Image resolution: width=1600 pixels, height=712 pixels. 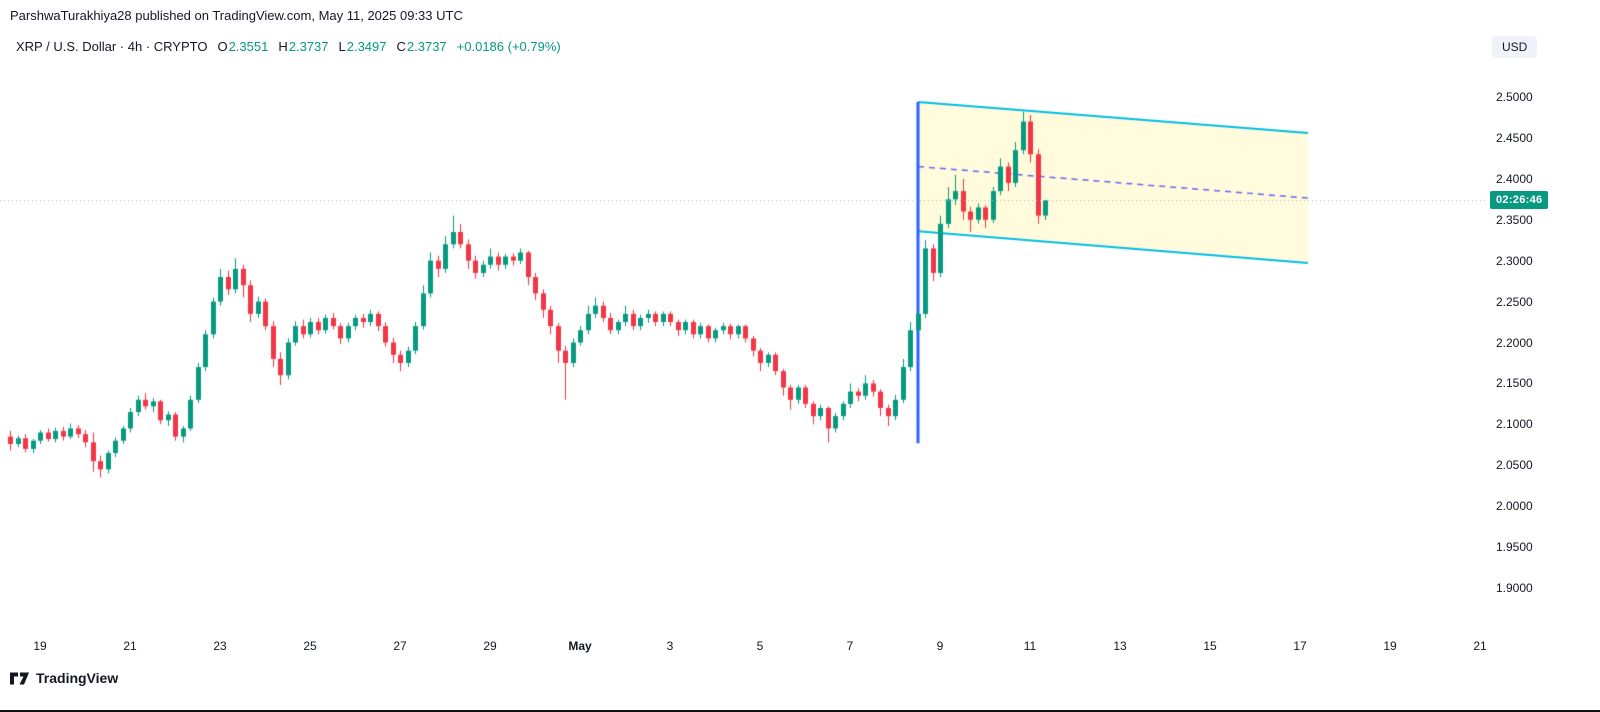 What do you see at coordinates (1514, 465) in the screenshot?
I see `price-axis-label: 2.0500` at bounding box center [1514, 465].